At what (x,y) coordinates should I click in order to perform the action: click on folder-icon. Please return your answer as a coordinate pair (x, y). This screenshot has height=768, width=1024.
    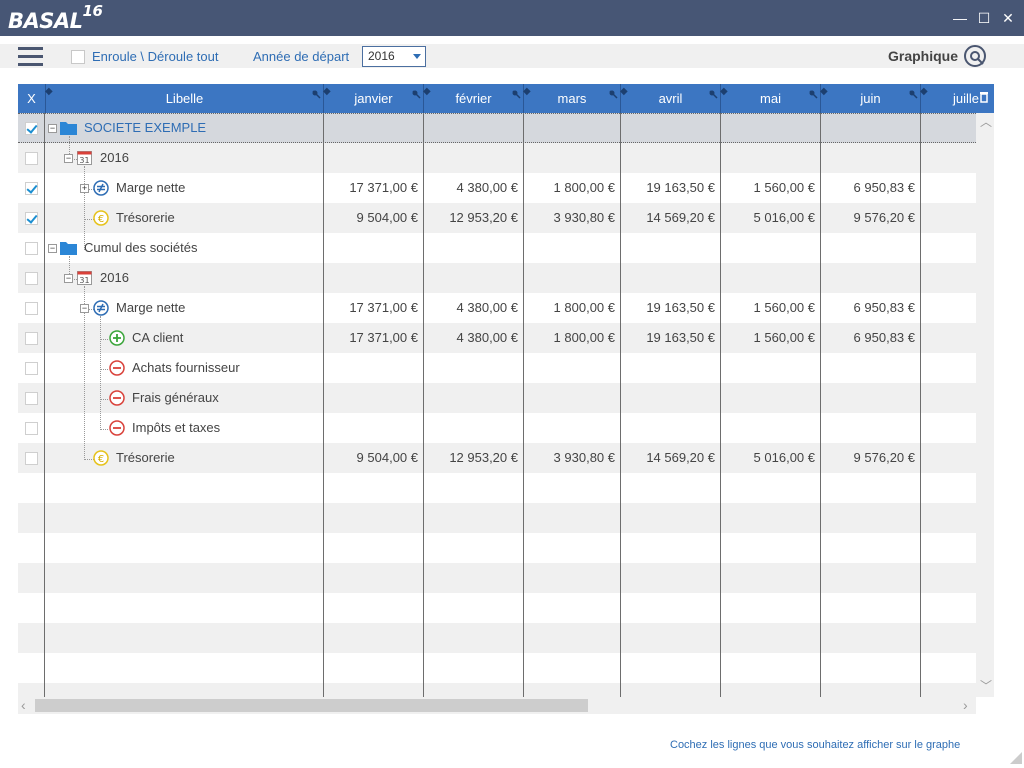
    Looking at the image, I should click on (68, 128).